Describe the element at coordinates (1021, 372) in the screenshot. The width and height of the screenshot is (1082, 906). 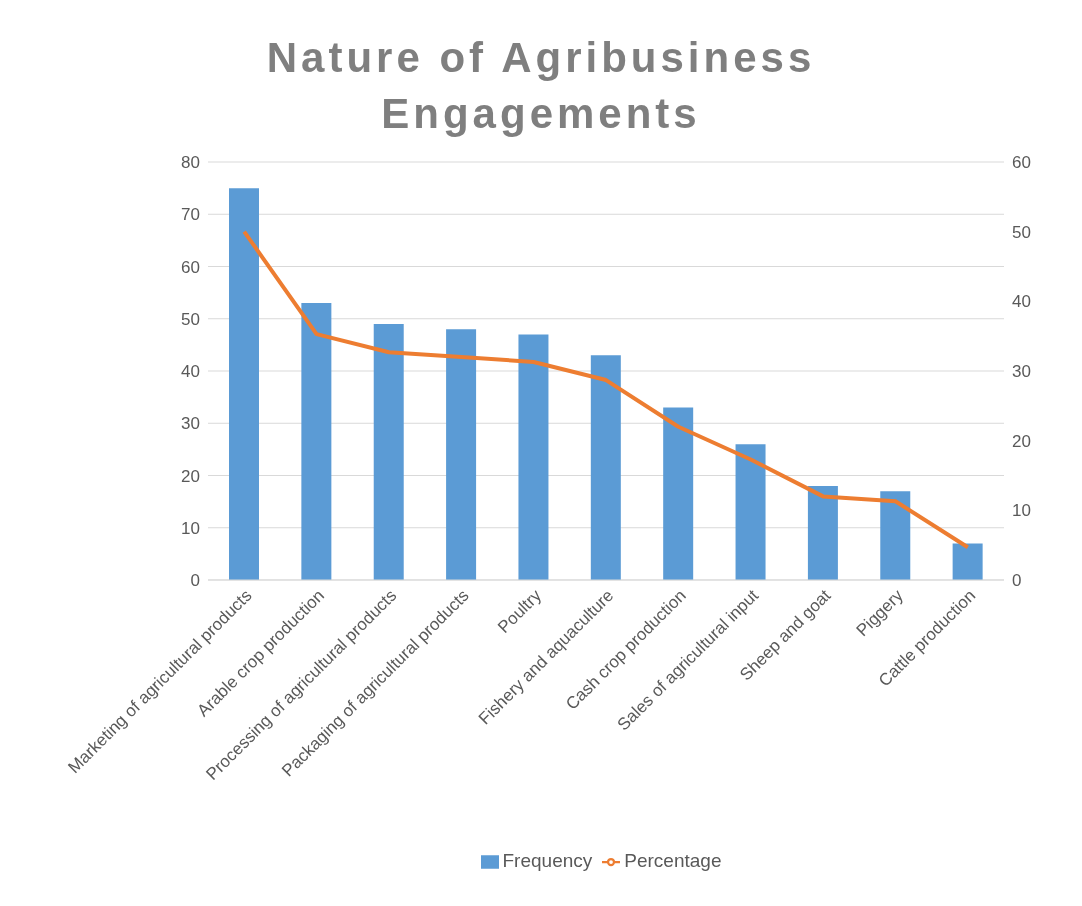
I see `y2-tick-label: 30` at that location.